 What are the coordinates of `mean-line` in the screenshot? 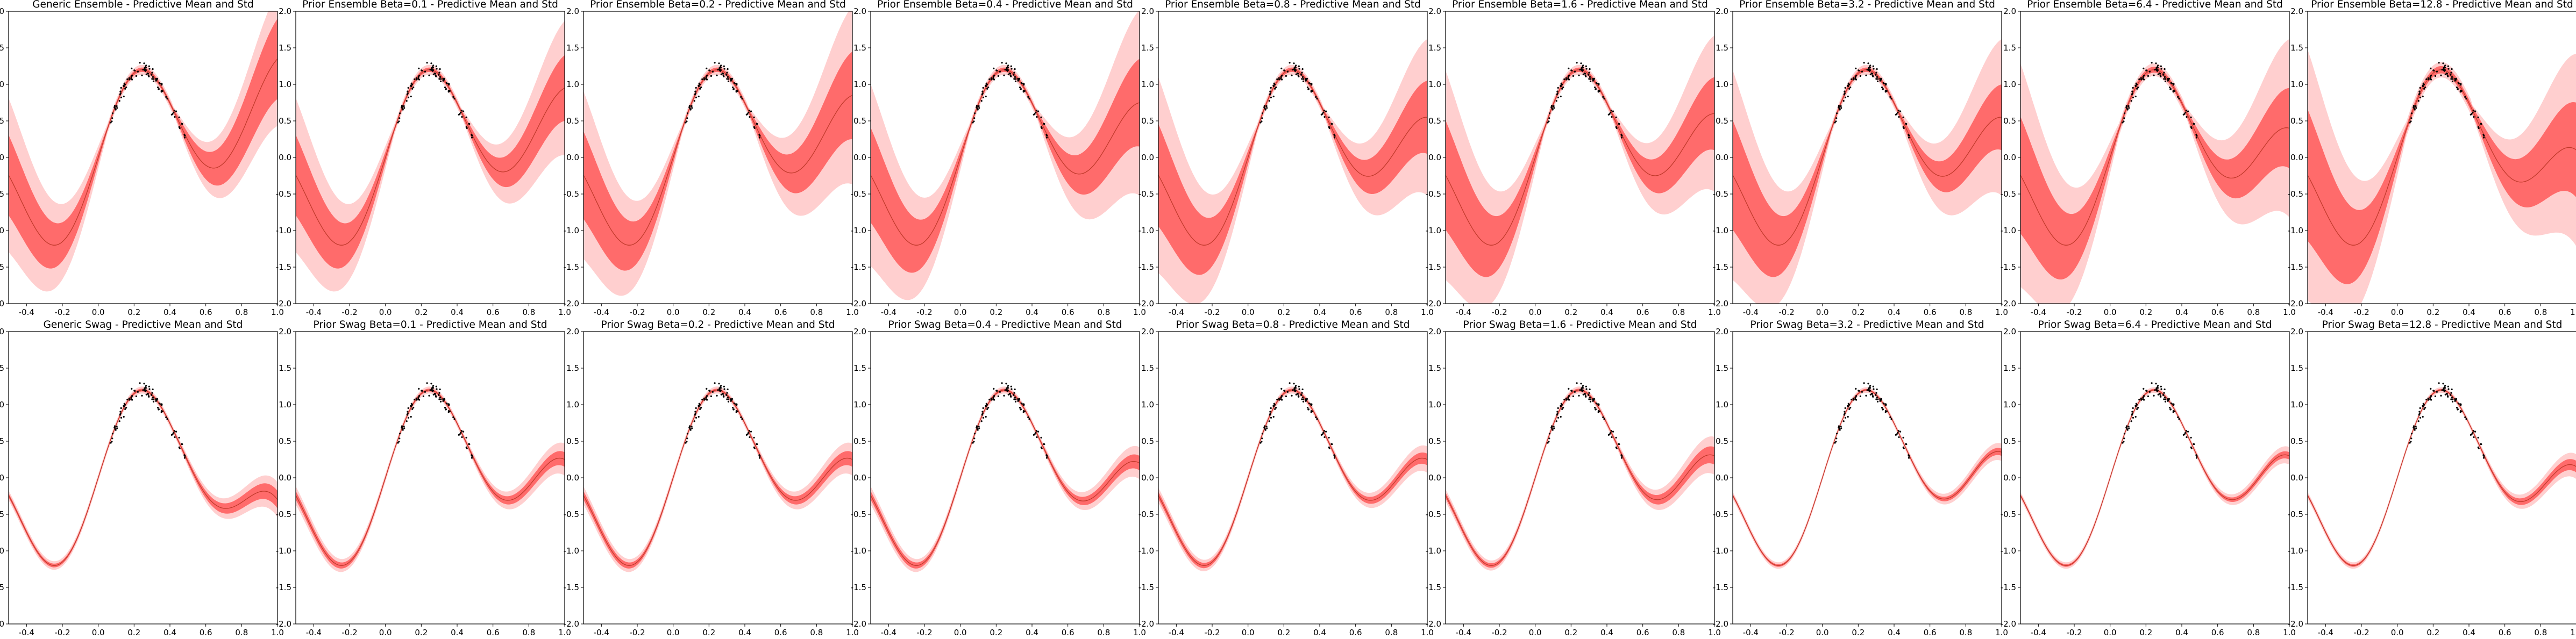 It's located at (1868, 478).